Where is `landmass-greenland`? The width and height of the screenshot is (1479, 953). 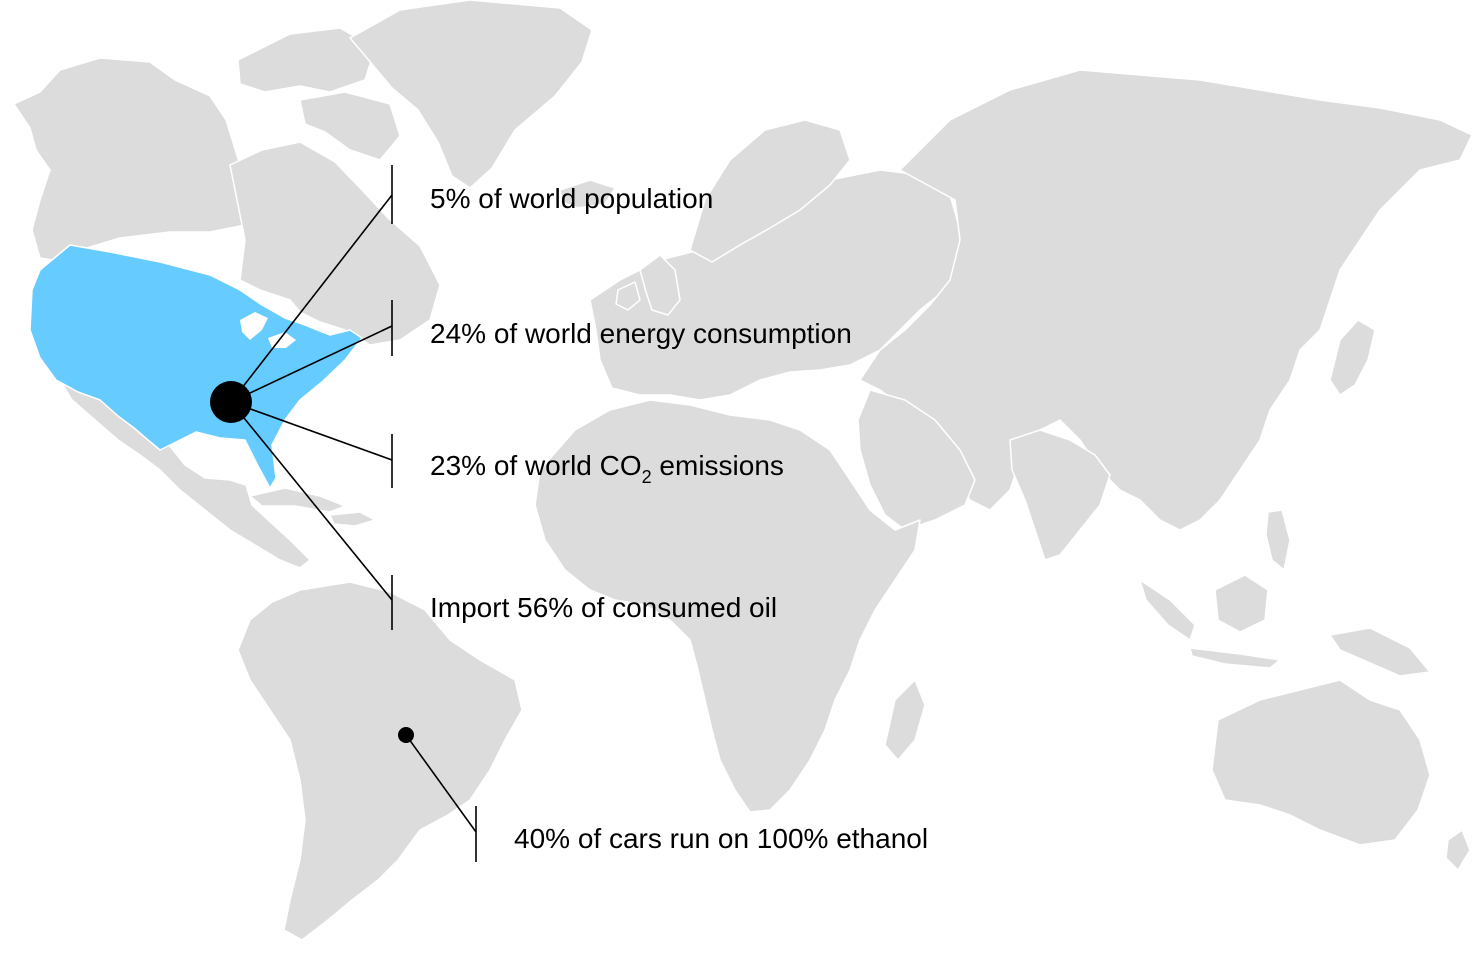
landmass-greenland is located at coordinates (471, 94).